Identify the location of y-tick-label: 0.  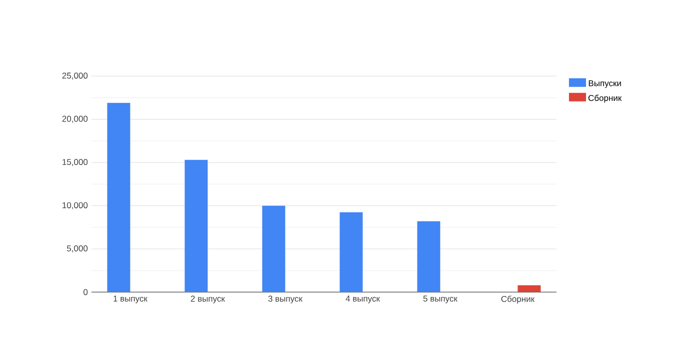
(86, 292).